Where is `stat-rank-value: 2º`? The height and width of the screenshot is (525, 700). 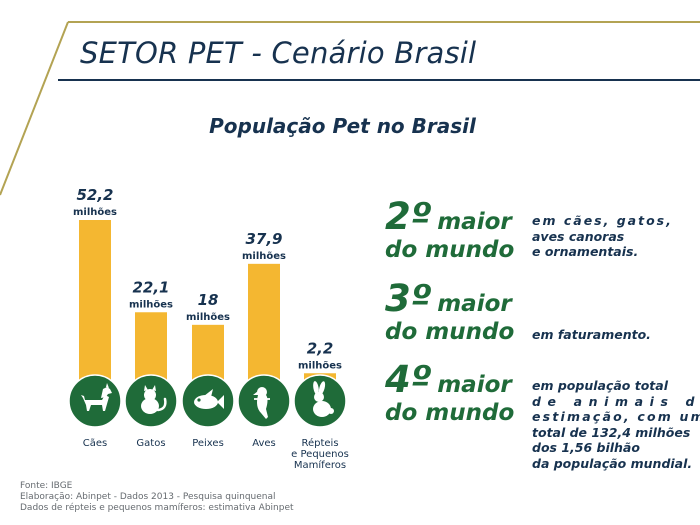 stat-rank-value: 2º is located at coordinates (408, 216).